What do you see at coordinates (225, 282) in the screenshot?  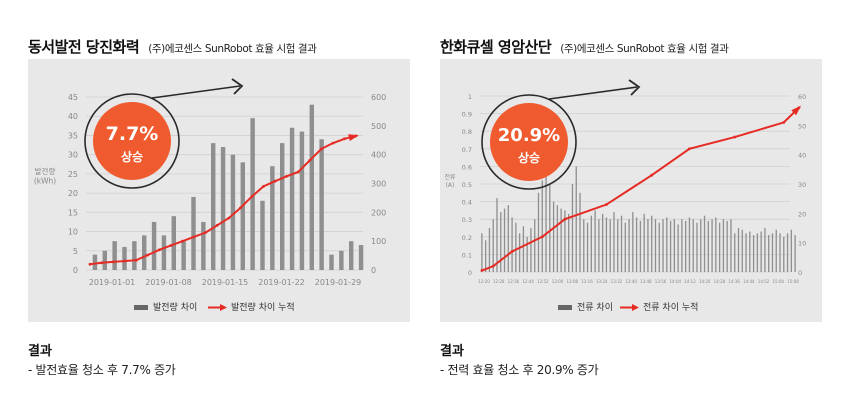 I see `x-axis-tick: 2019-01-15` at bounding box center [225, 282].